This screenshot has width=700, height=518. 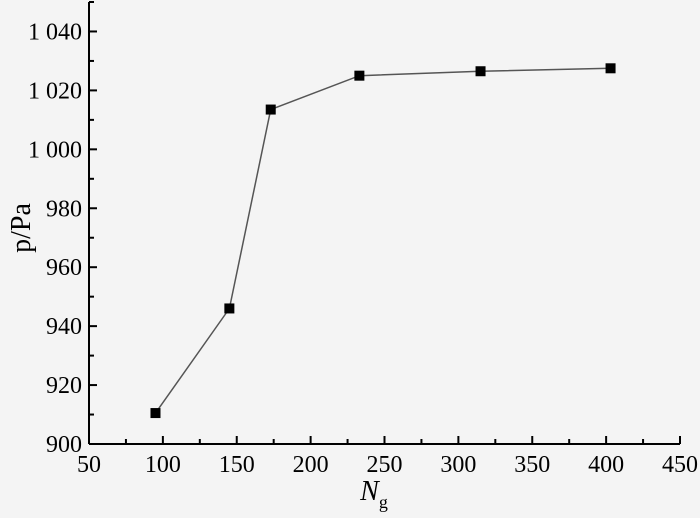 What do you see at coordinates (680, 465) in the screenshot?
I see `x-tick-label: 450` at bounding box center [680, 465].